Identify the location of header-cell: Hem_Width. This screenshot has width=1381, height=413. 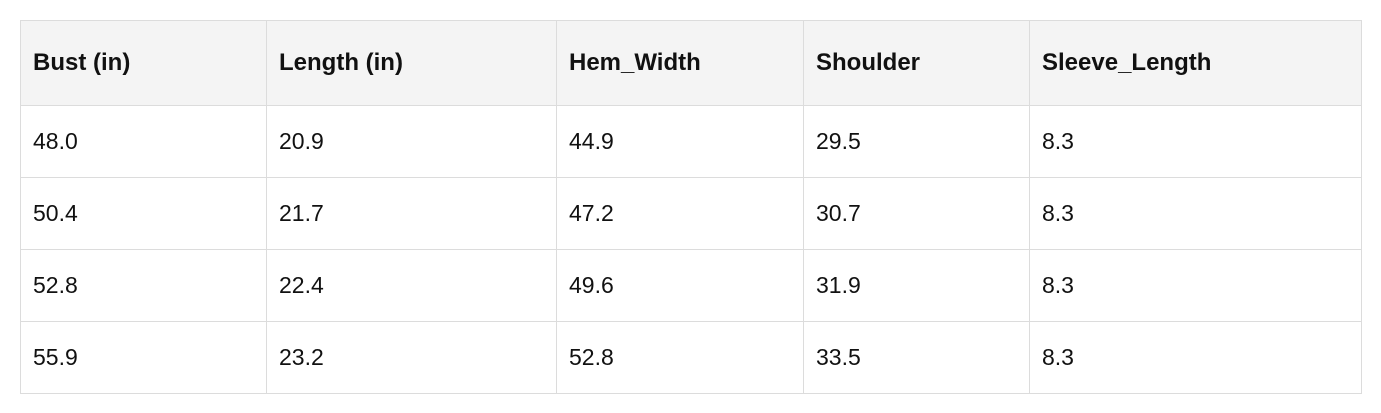
(680, 63).